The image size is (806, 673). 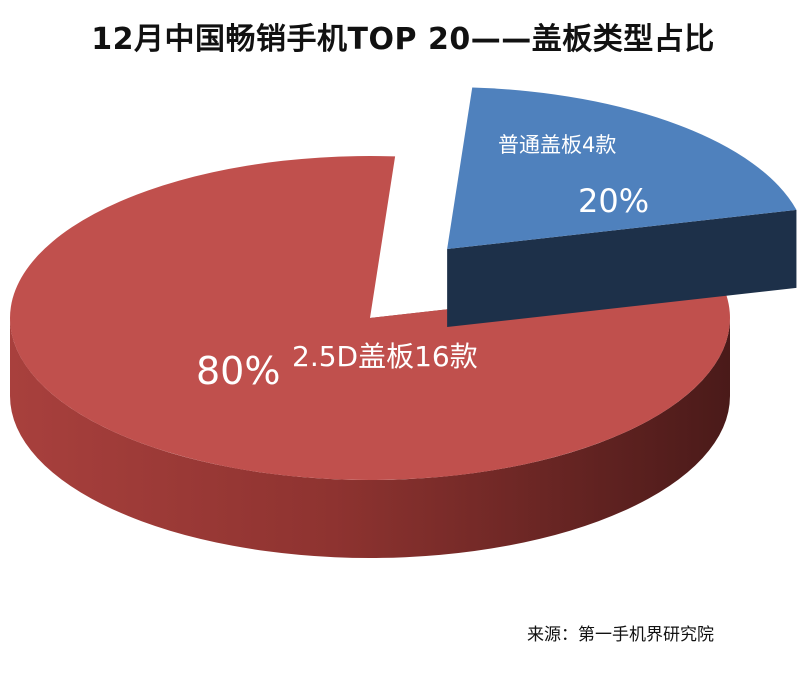 What do you see at coordinates (613, 201) in the screenshot?
I see `slice-label-percent: 20%` at bounding box center [613, 201].